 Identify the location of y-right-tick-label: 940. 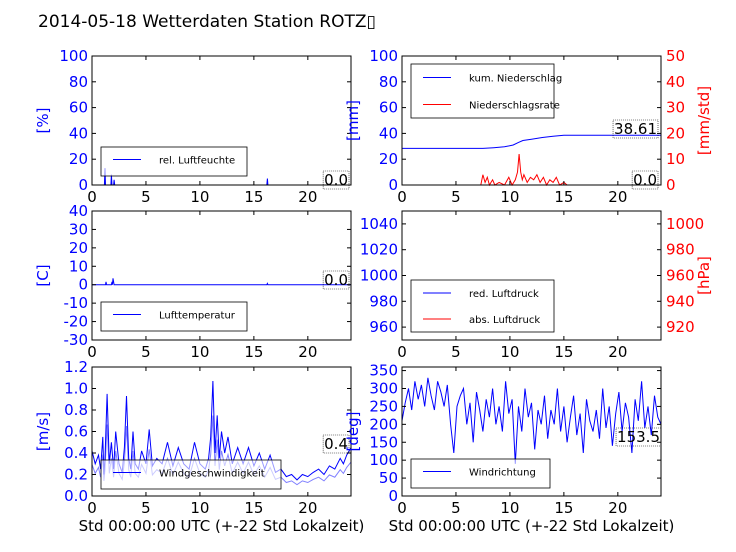
(680, 301).